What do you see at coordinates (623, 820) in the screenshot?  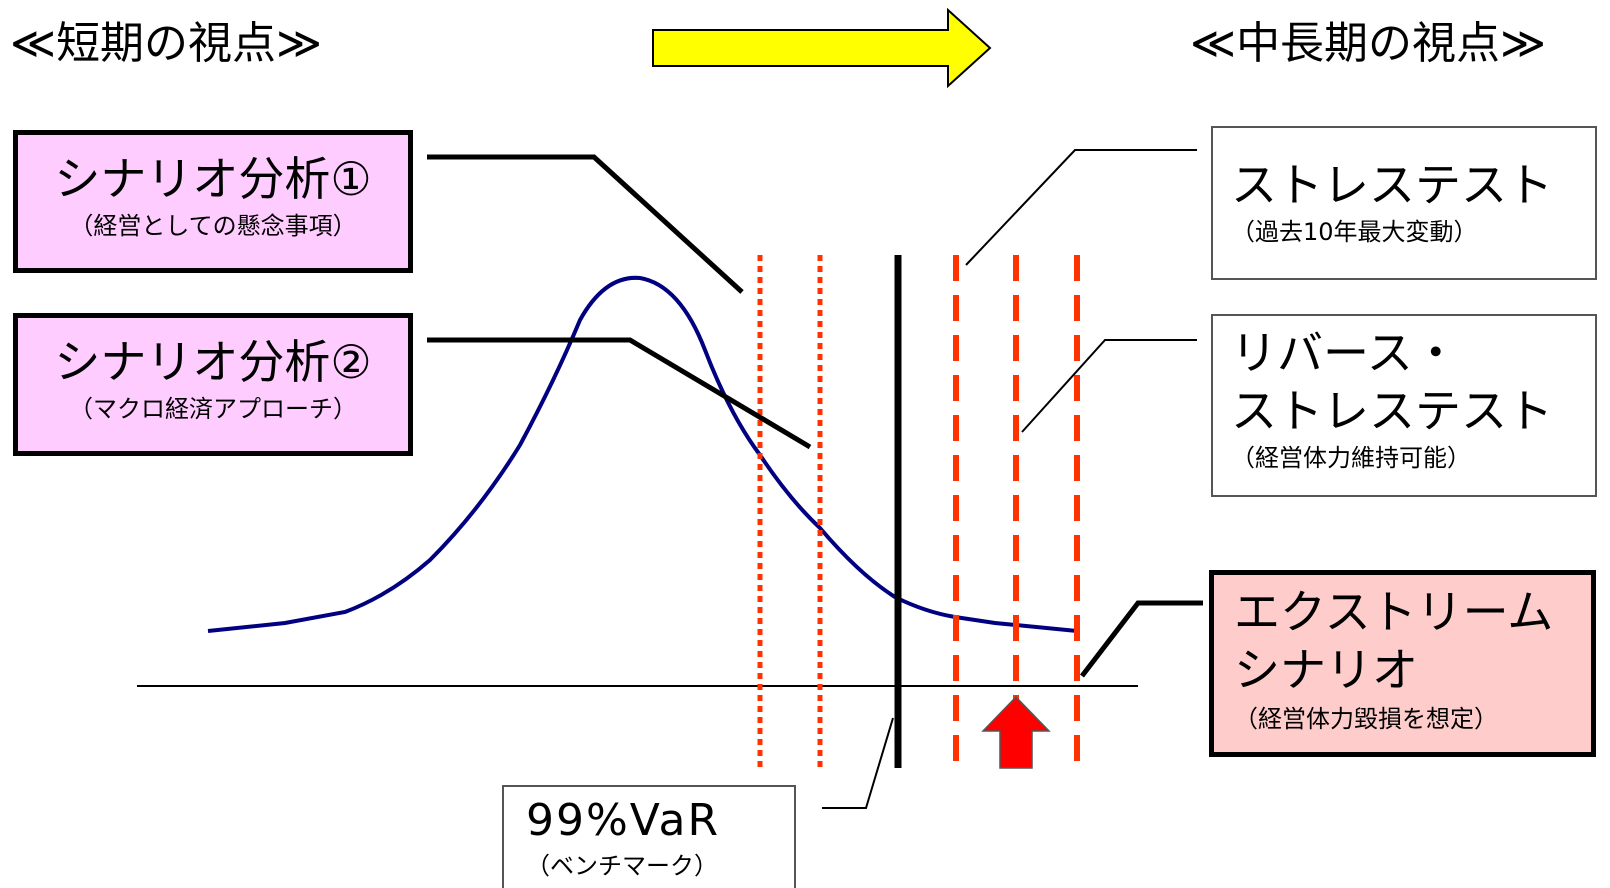 I see `var-title: 99%VaR` at bounding box center [623, 820].